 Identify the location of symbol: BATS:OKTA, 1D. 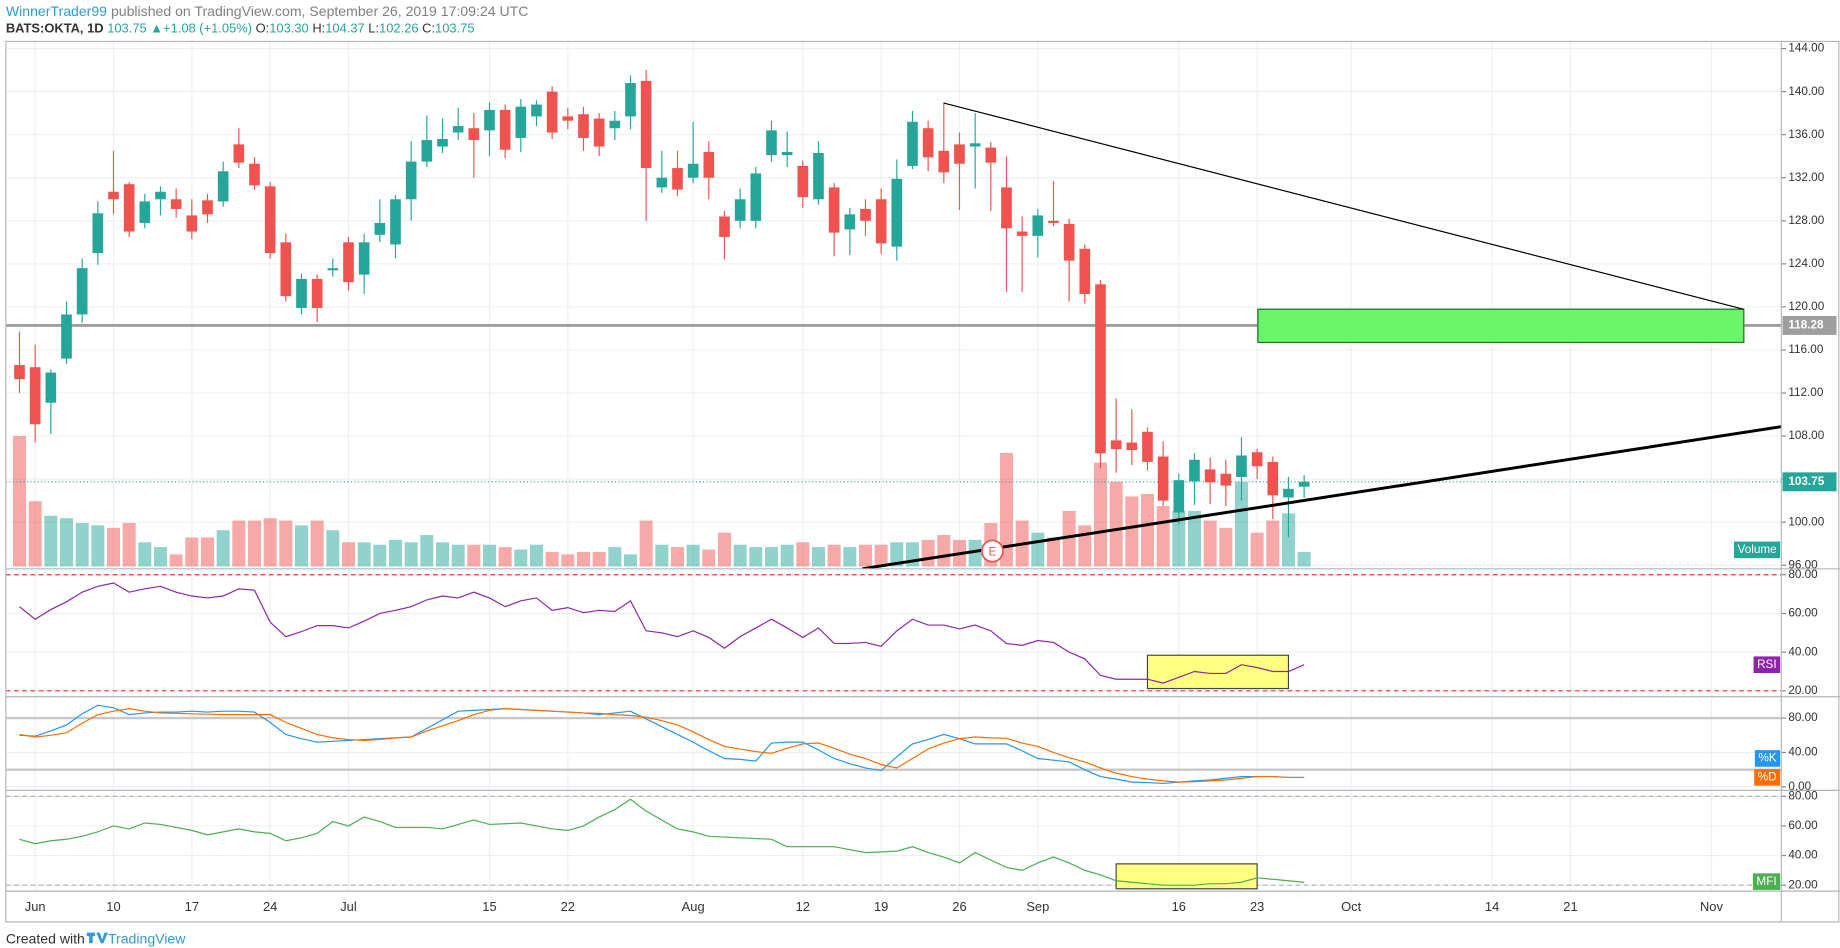
(55, 28).